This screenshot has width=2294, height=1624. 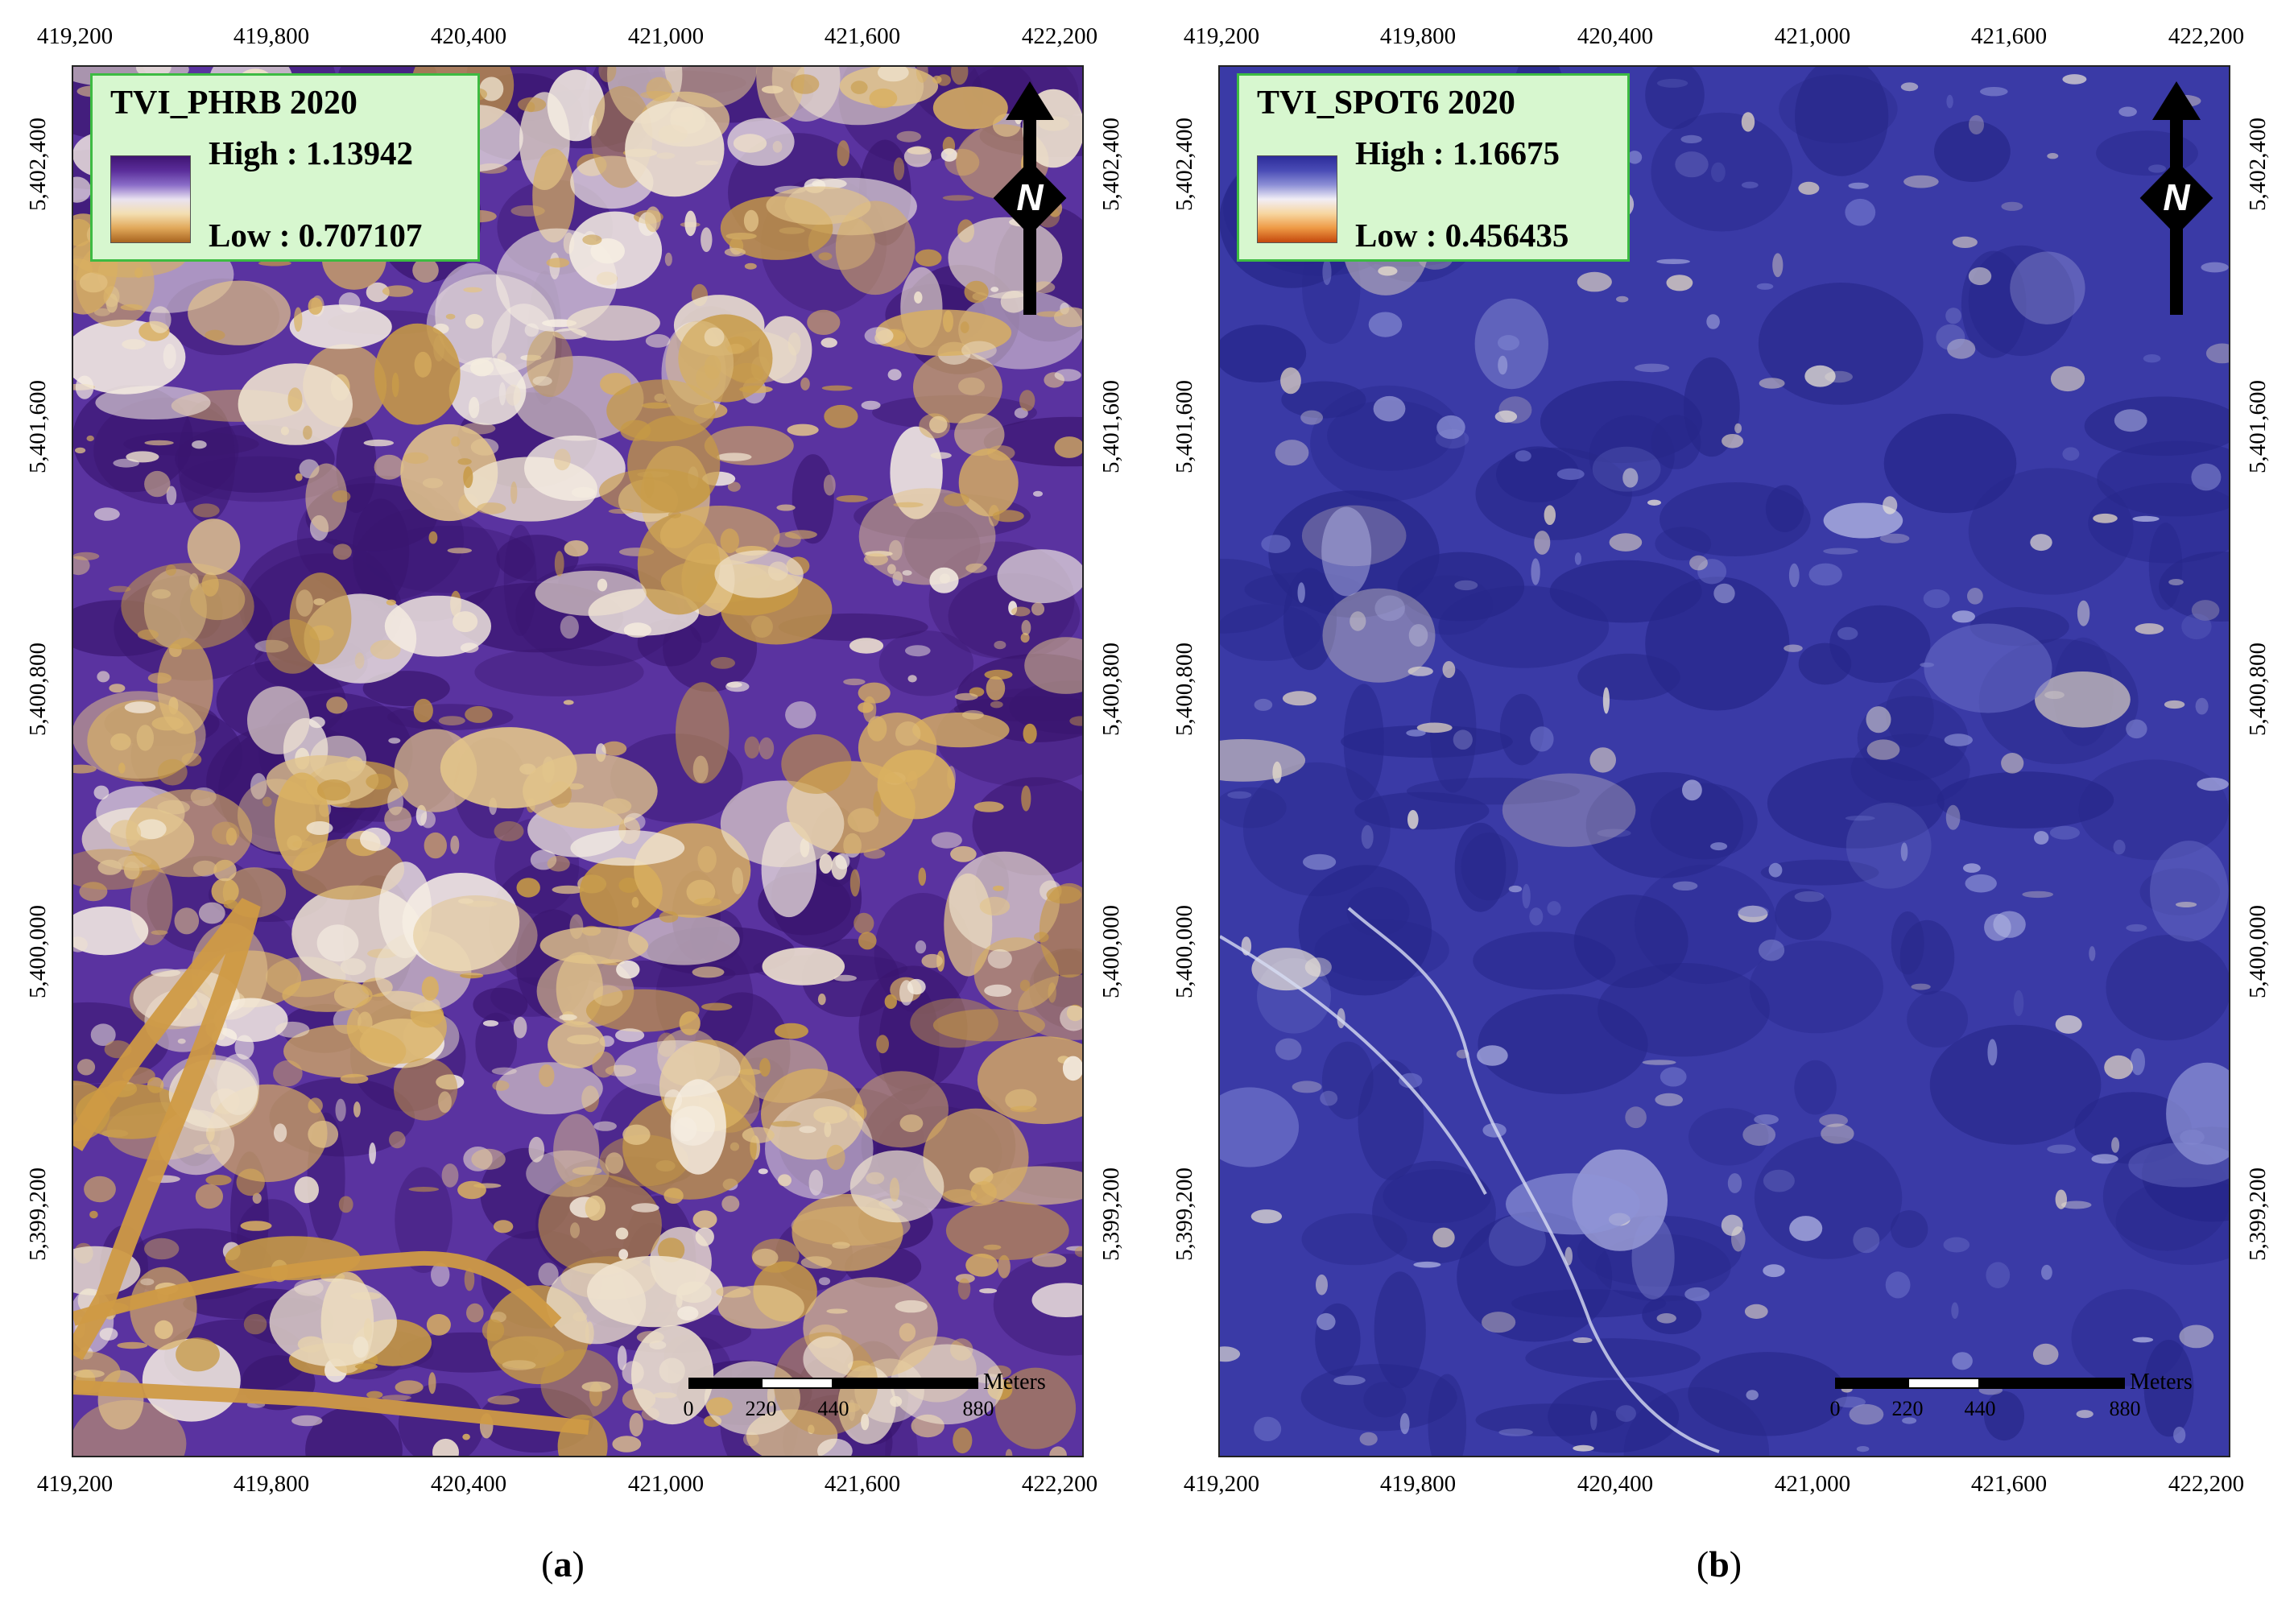 I want to click on caption-letter: a, so click(x=563, y=1564).